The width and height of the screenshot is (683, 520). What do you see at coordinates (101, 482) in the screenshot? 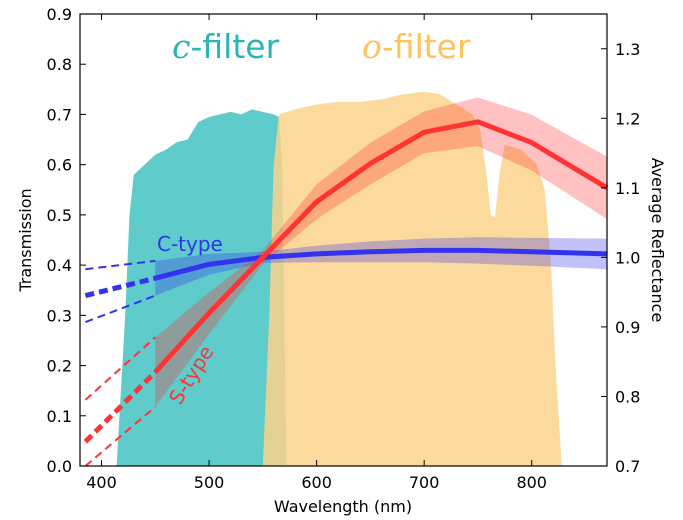
I see `x-tick-label: 400` at bounding box center [101, 482].